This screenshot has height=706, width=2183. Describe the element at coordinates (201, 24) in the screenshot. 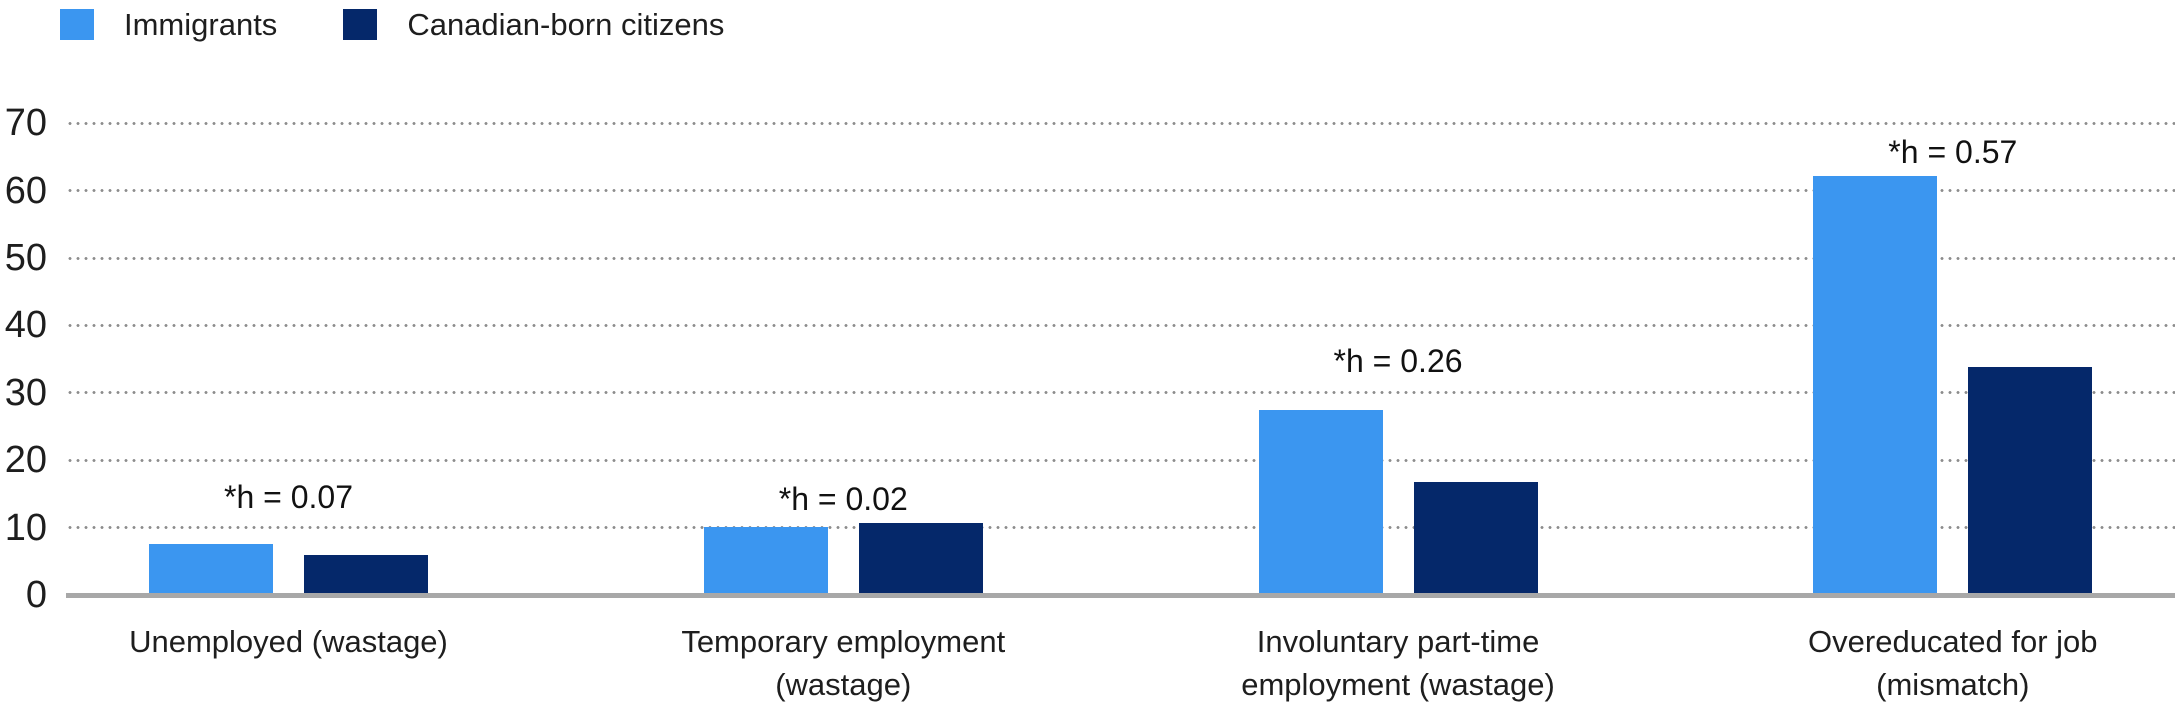

I see `legend-label-immigrants: Immigrants` at that location.